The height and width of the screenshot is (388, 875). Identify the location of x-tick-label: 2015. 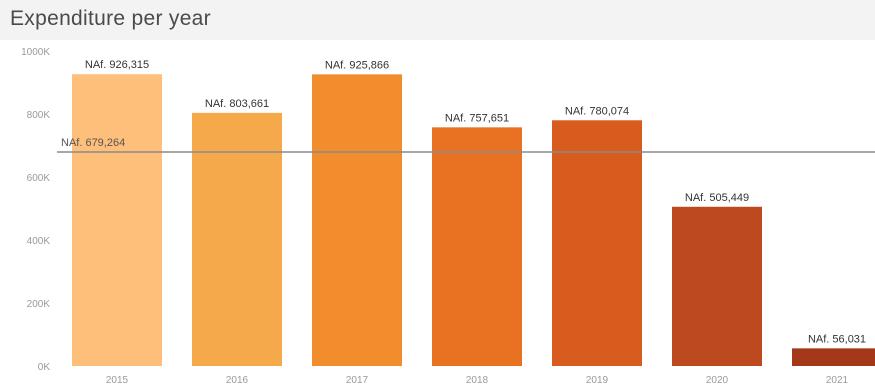
(117, 380).